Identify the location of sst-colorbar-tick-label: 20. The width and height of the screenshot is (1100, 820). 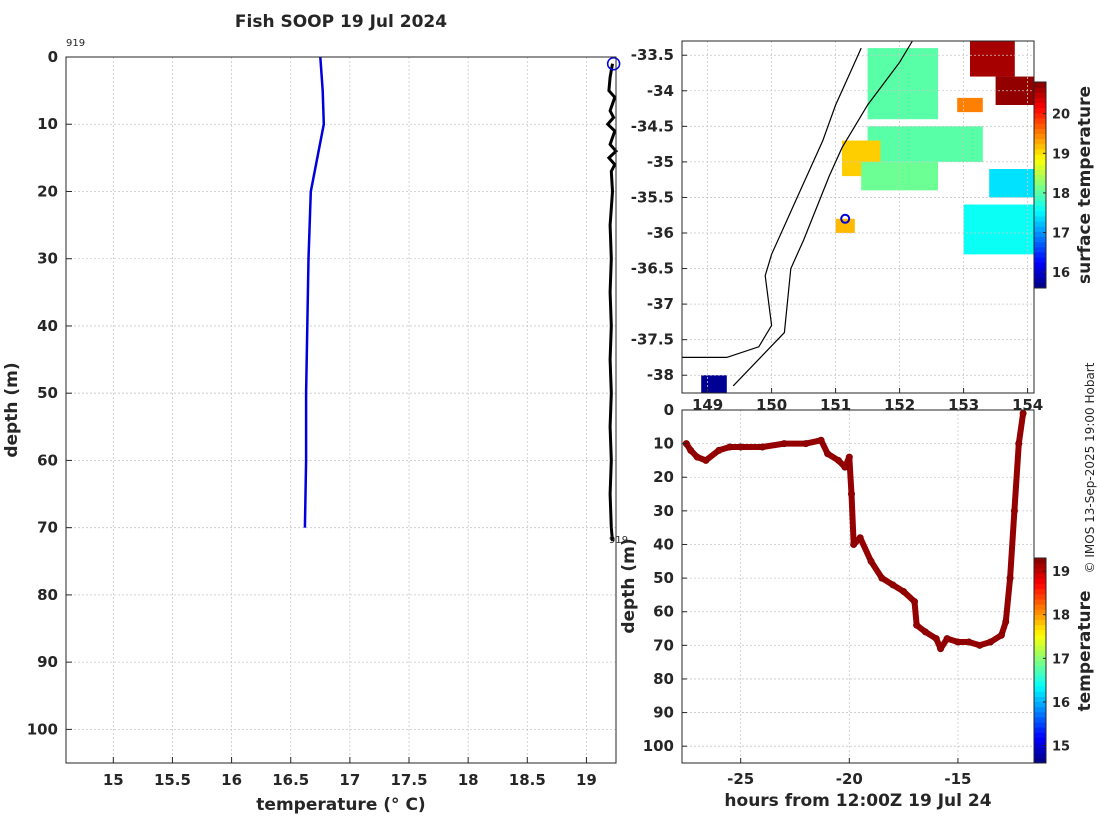
(1061, 115).